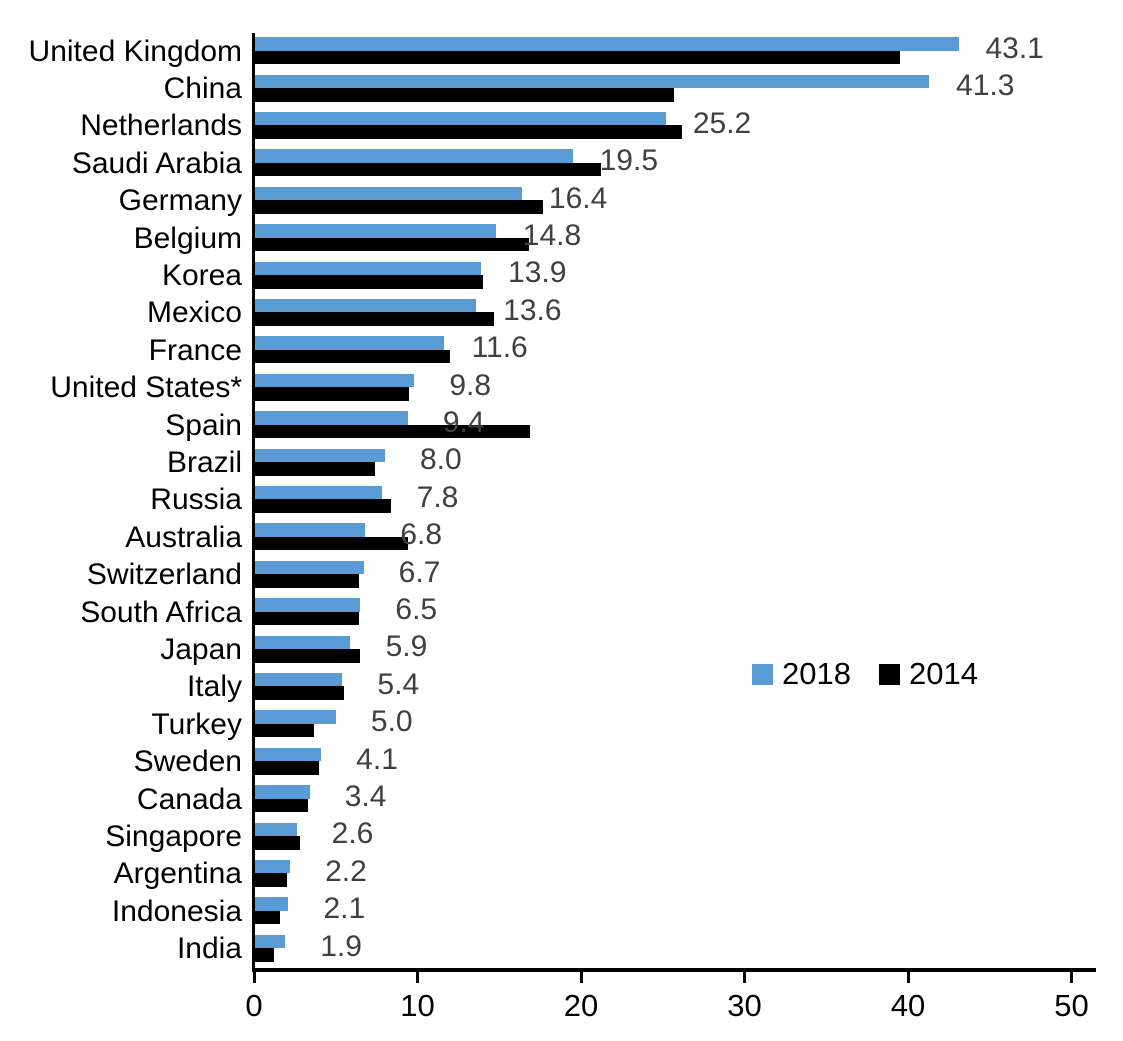 The height and width of the screenshot is (1041, 1123). What do you see at coordinates (177, 874) in the screenshot?
I see `category-label: Argentina` at bounding box center [177, 874].